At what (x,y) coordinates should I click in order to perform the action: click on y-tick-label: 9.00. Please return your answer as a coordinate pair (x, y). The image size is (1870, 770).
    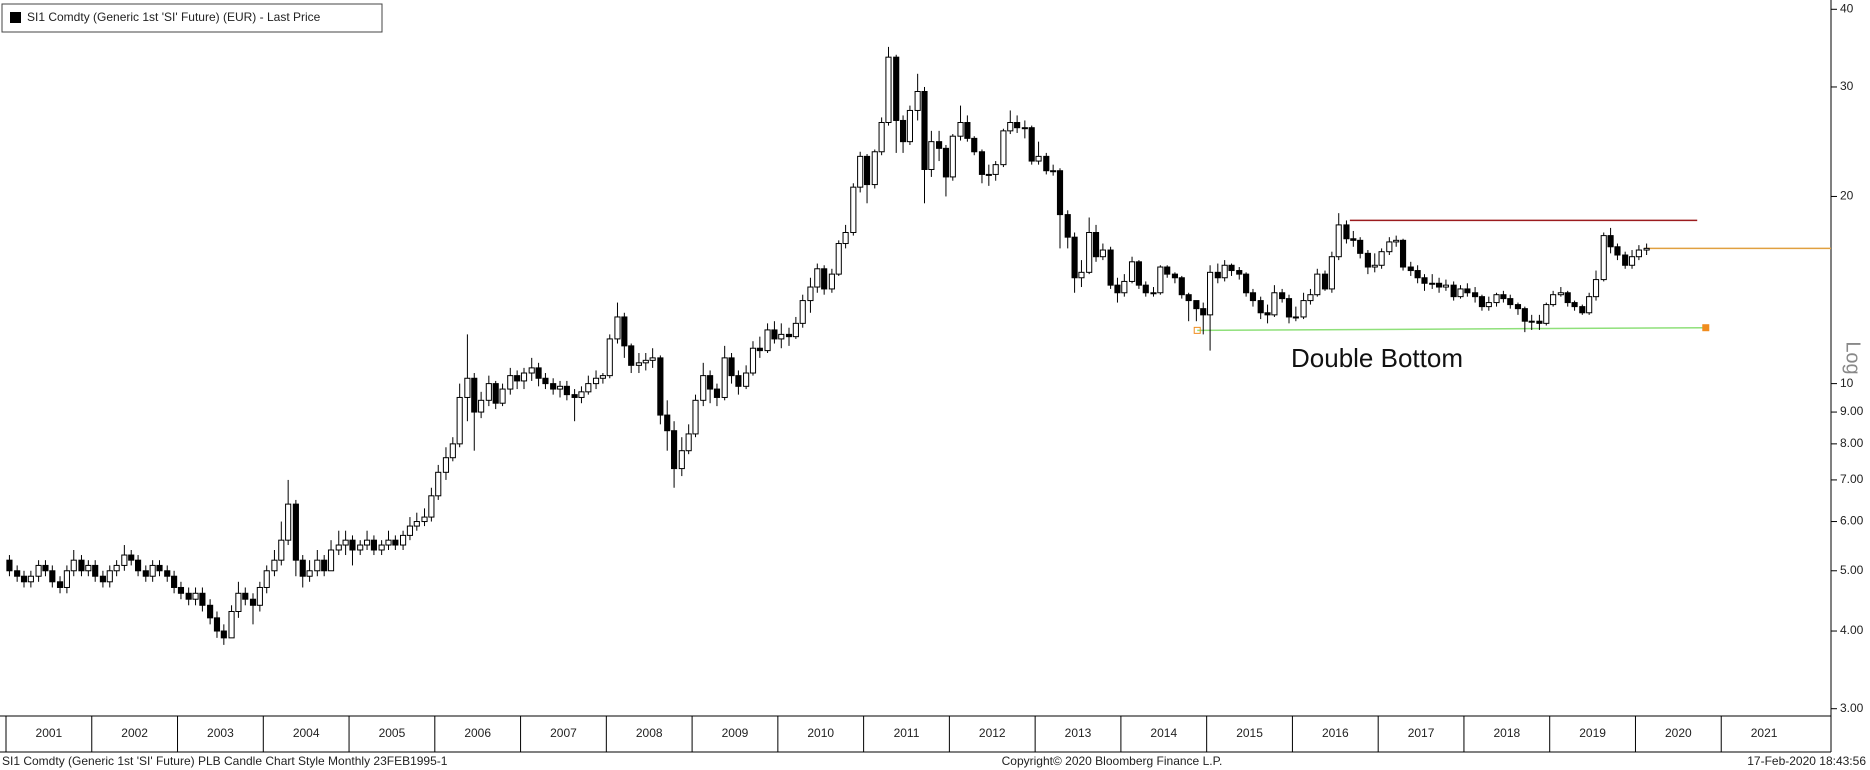
    Looking at the image, I should click on (1852, 411).